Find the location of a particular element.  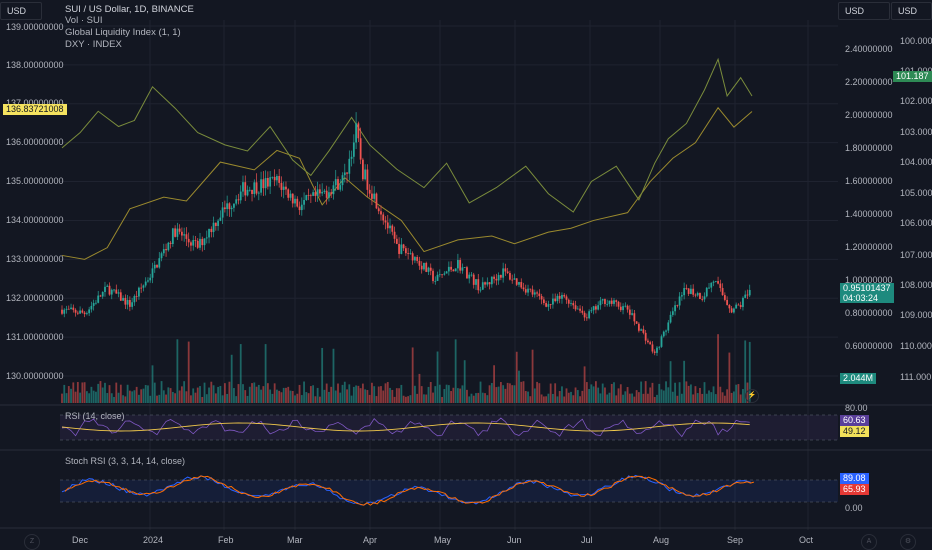

left-currency-button: USD is located at coordinates (21, 11).